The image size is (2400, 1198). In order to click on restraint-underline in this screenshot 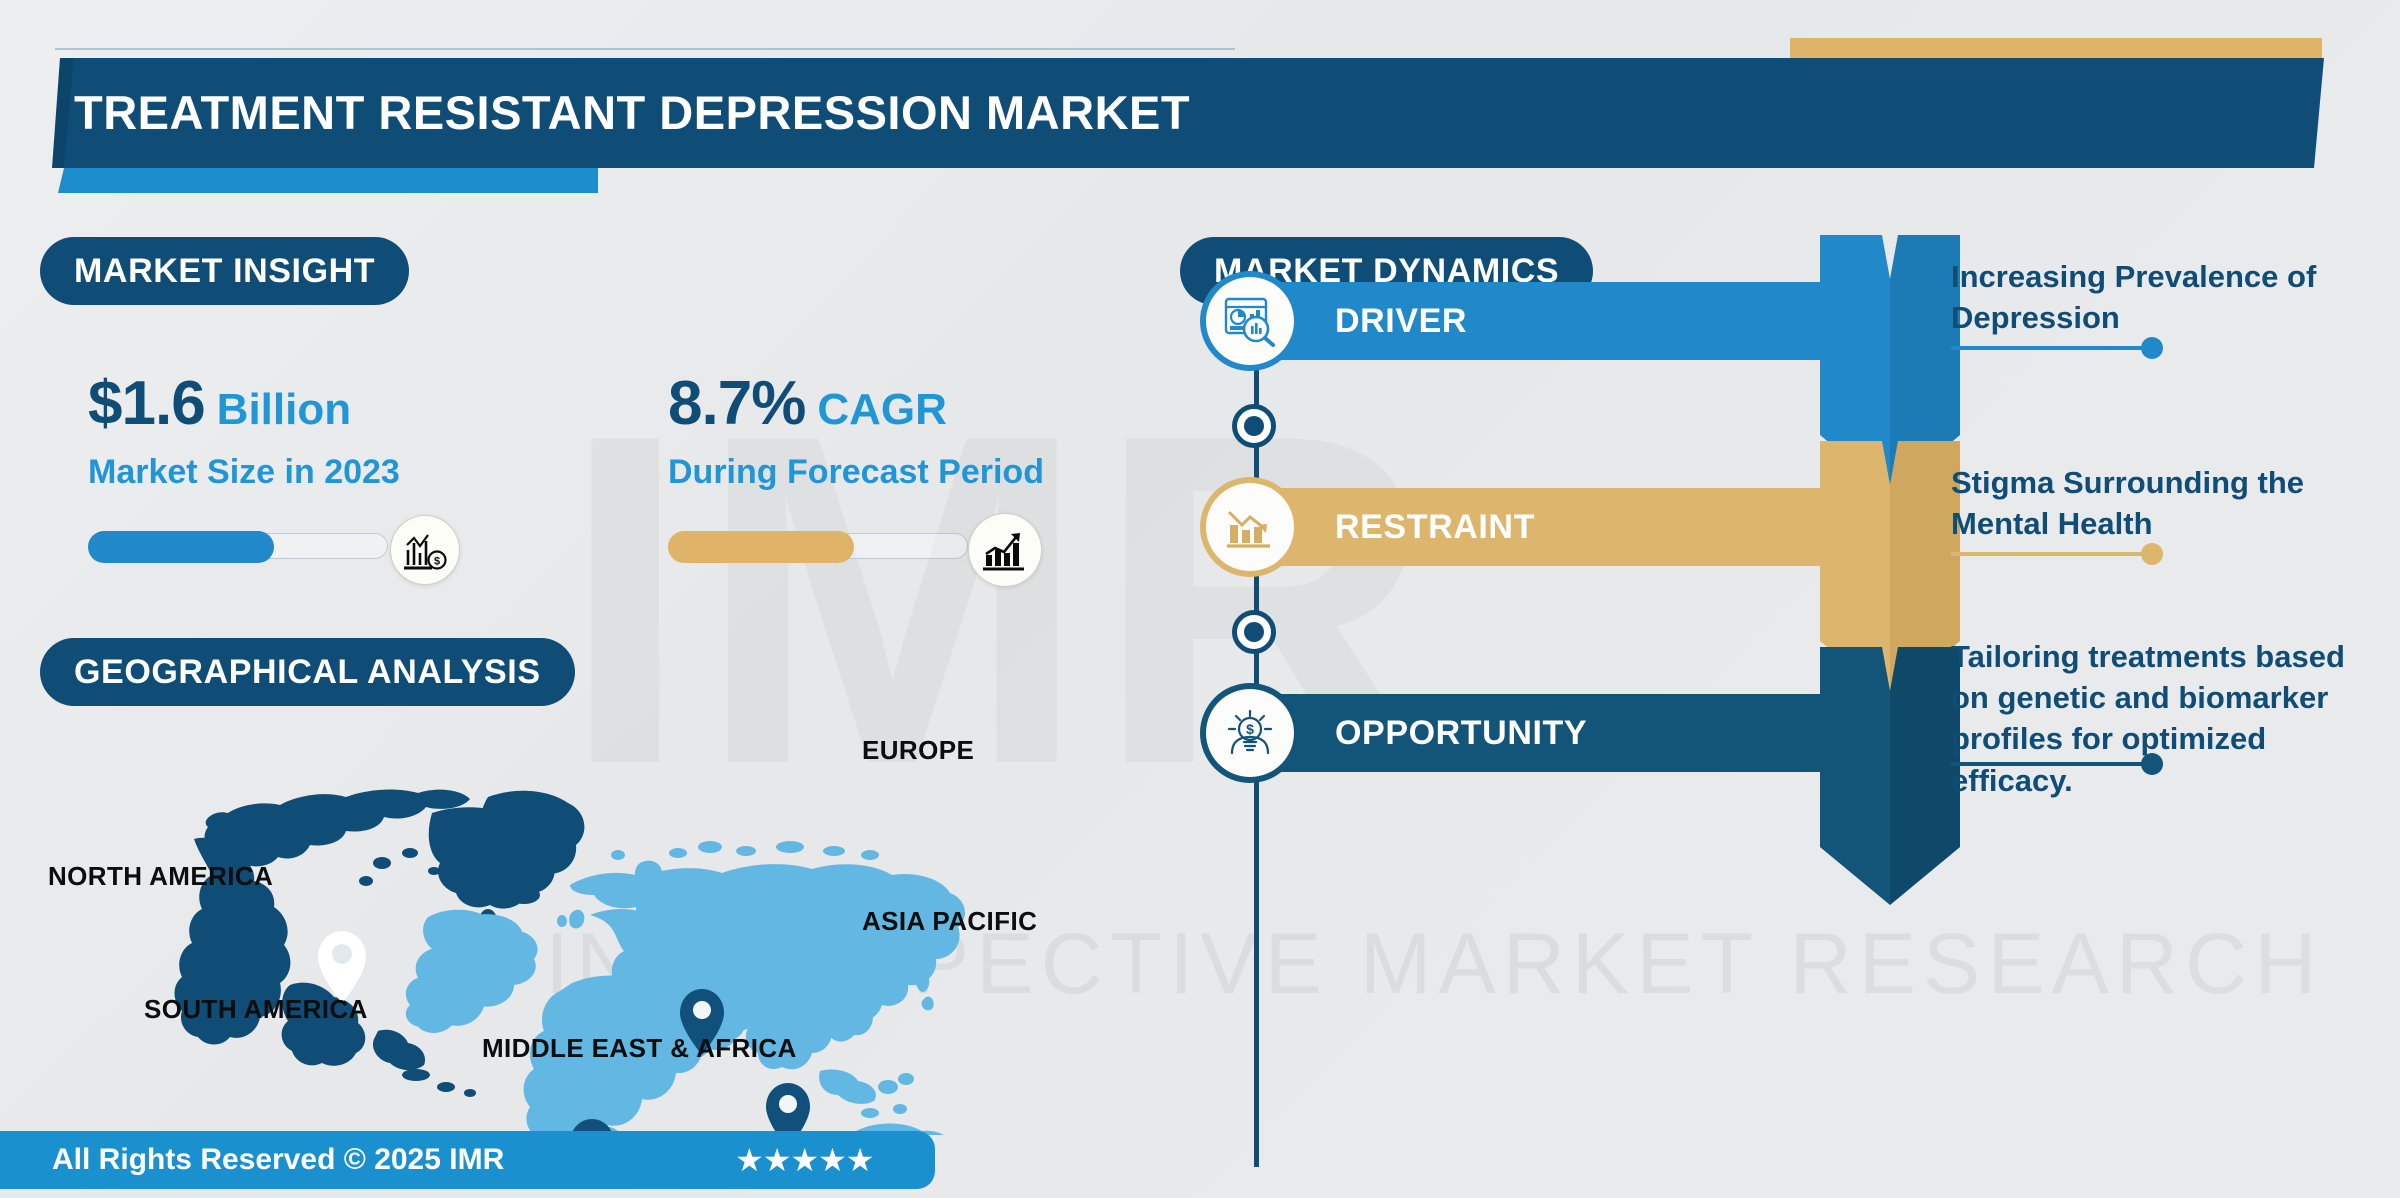, I will do `click(2051, 554)`.